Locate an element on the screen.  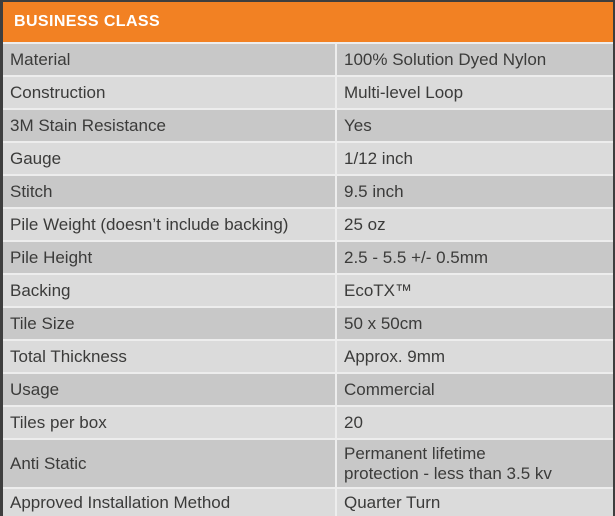
spec-label: Stitch is located at coordinates (170, 191).